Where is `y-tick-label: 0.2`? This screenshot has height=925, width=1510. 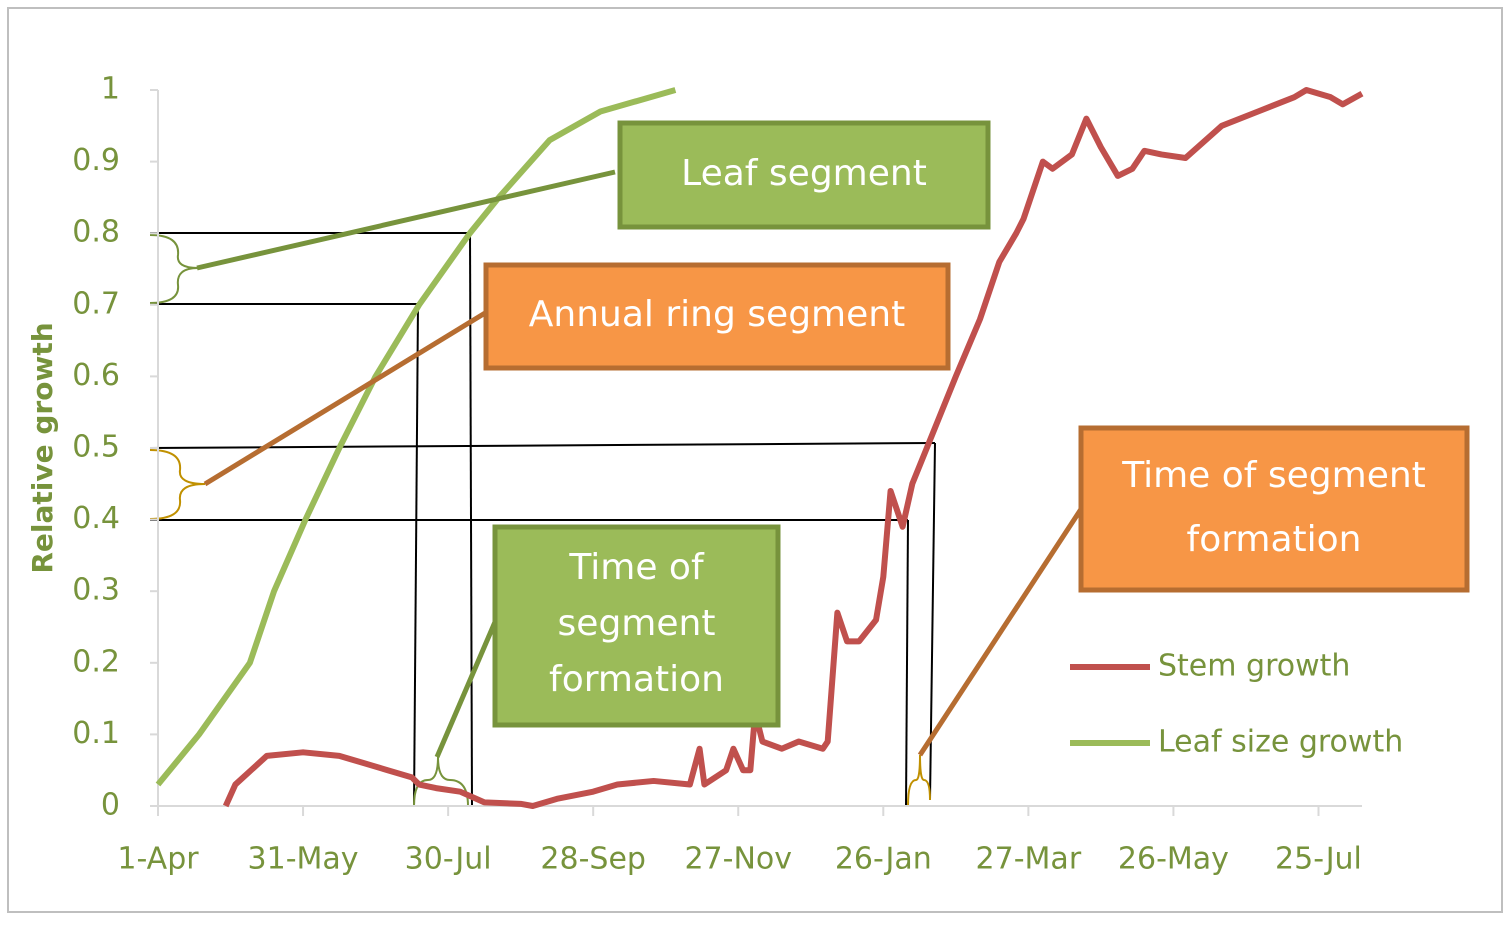 y-tick-label: 0.2 is located at coordinates (96, 661).